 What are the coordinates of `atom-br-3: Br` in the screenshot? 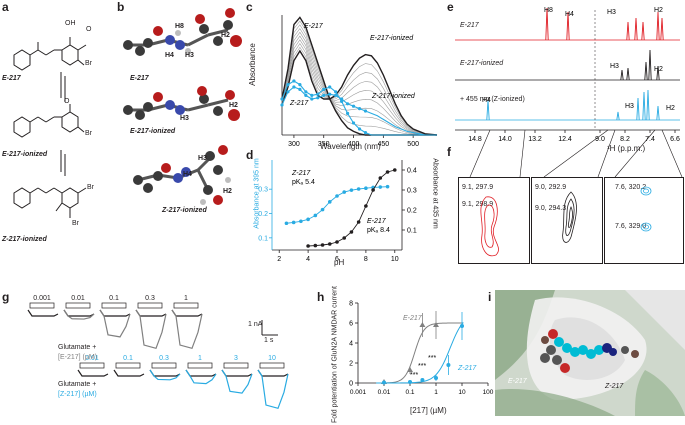 It's located at (90, 187).